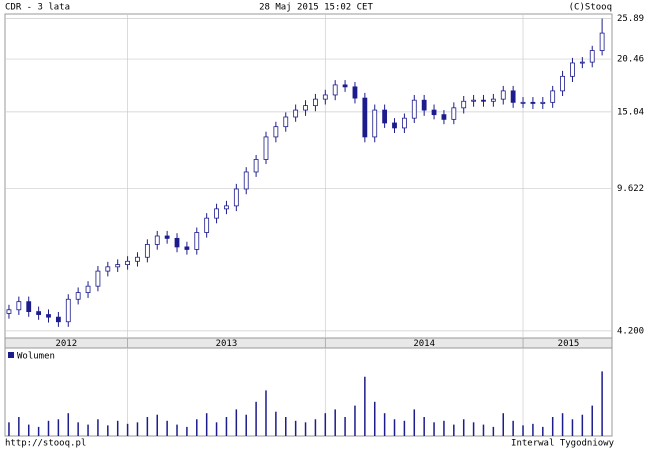 The height and width of the screenshot is (454, 650). Describe the element at coordinates (36, 357) in the screenshot. I see `legend-label: Wolumen` at that location.